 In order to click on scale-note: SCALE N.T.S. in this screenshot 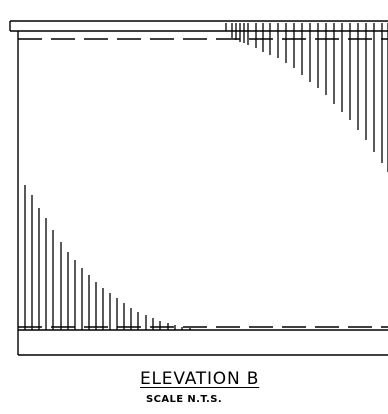, I will do `click(184, 399)`.